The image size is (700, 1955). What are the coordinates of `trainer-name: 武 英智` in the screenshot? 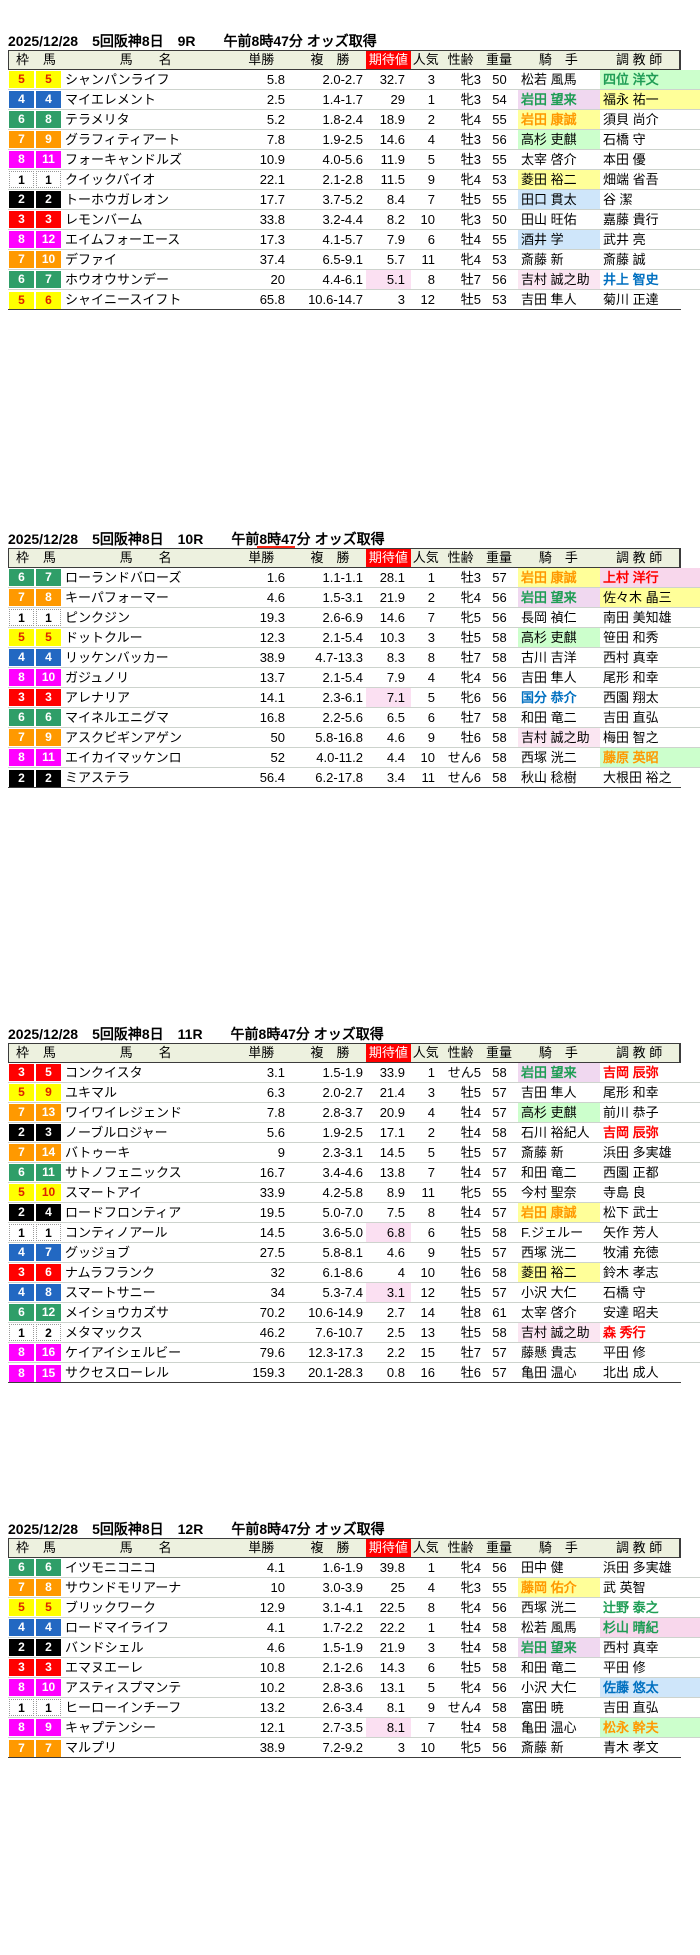 It's located at (624, 1587).